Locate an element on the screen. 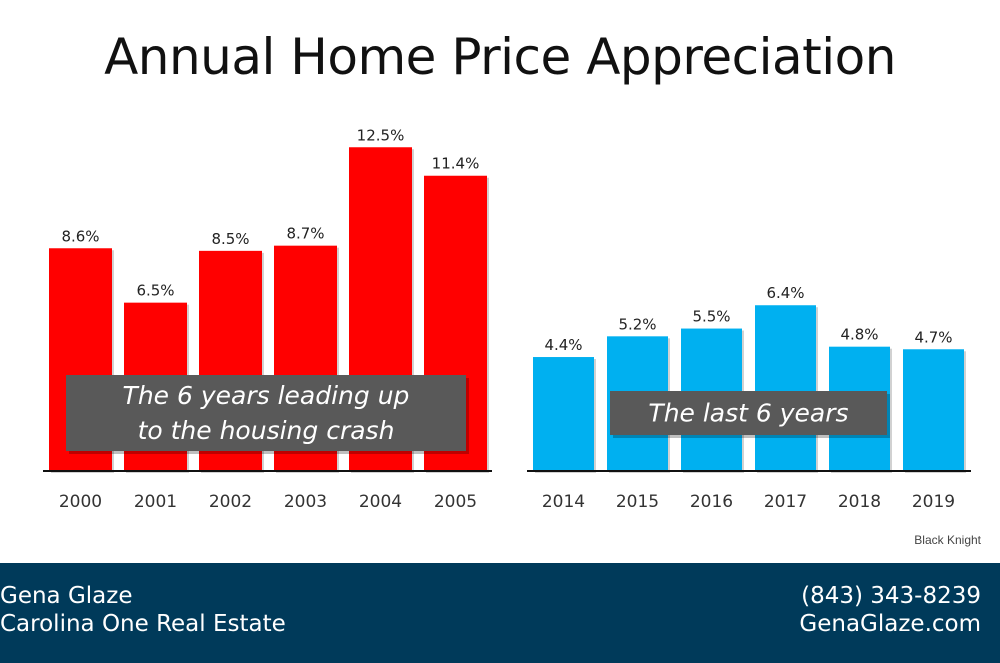  agent-name: Gena Glaze is located at coordinates (66, 596).